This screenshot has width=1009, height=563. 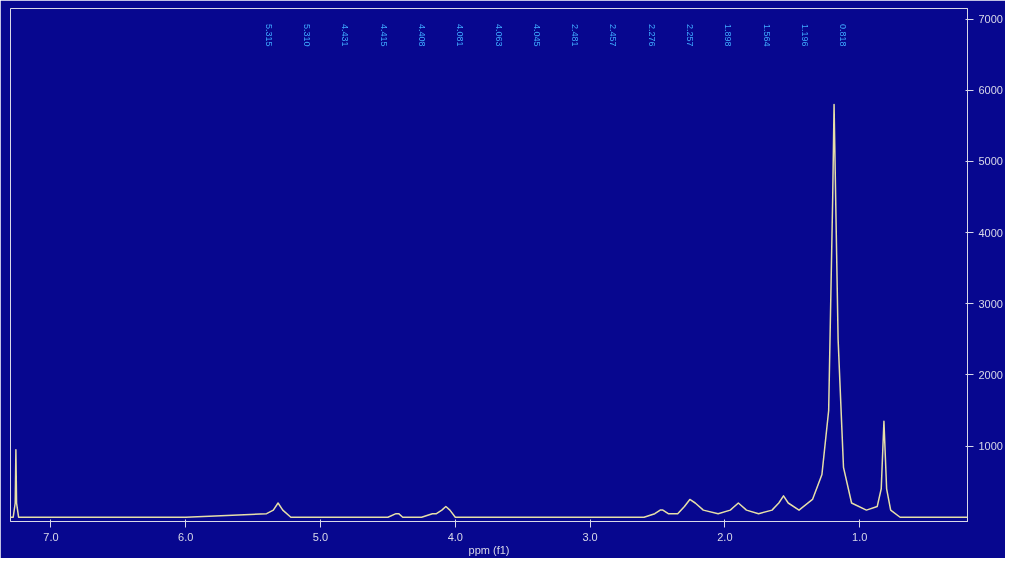 I want to click on annotation: 0.818, so click(x=843, y=35).